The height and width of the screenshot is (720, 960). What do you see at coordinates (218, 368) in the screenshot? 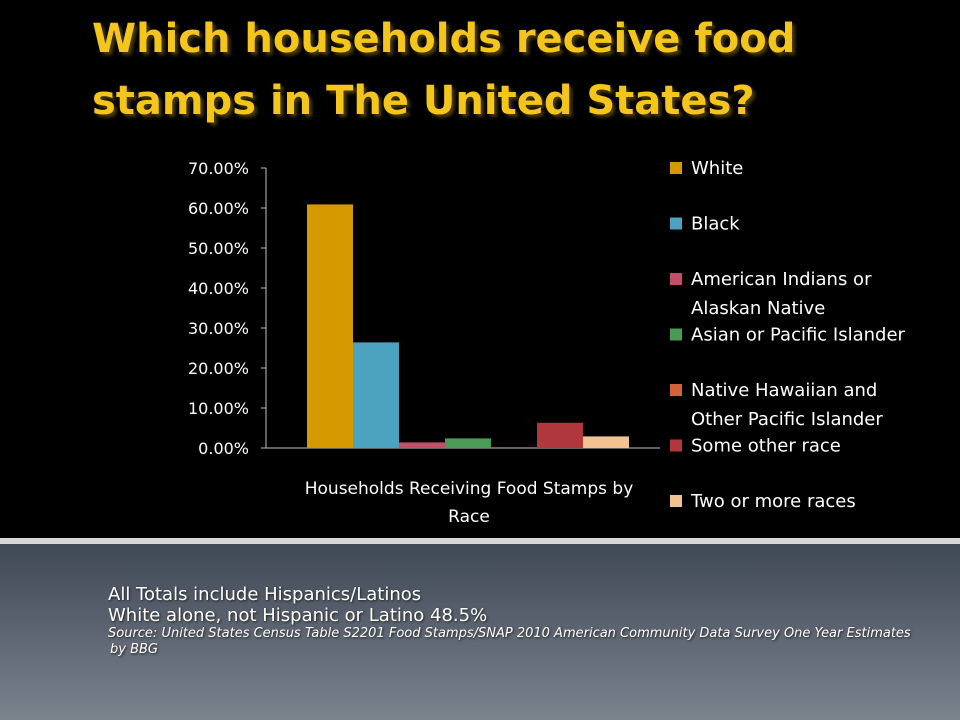
I see `y-tick-label: 20.00%` at bounding box center [218, 368].